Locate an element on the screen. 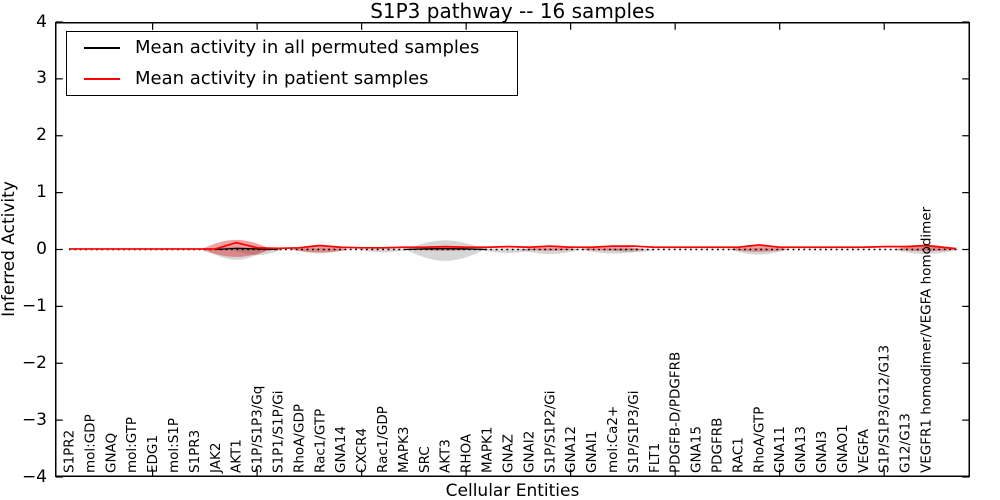  y-tick-label: −2 is located at coordinates (34, 362).